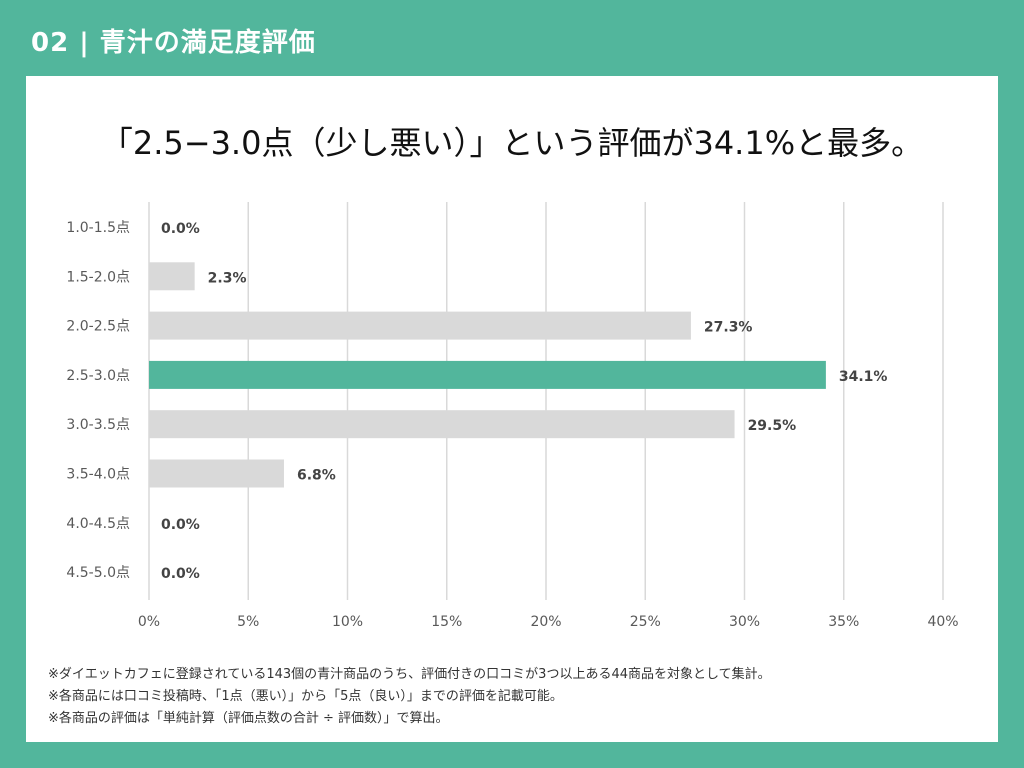 The image size is (1024, 768). What do you see at coordinates (248, 622) in the screenshot?
I see `x-tick-label: 5%` at bounding box center [248, 622].